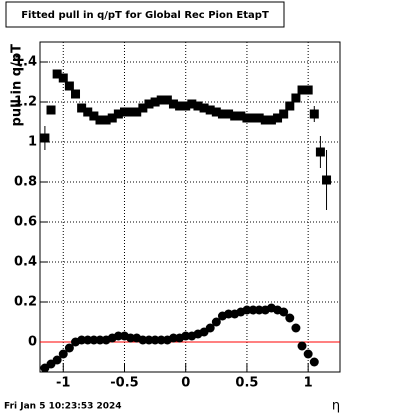  What do you see at coordinates (25, 182) in the screenshot?
I see `y-tick-label: 0.8` at bounding box center [25, 182].